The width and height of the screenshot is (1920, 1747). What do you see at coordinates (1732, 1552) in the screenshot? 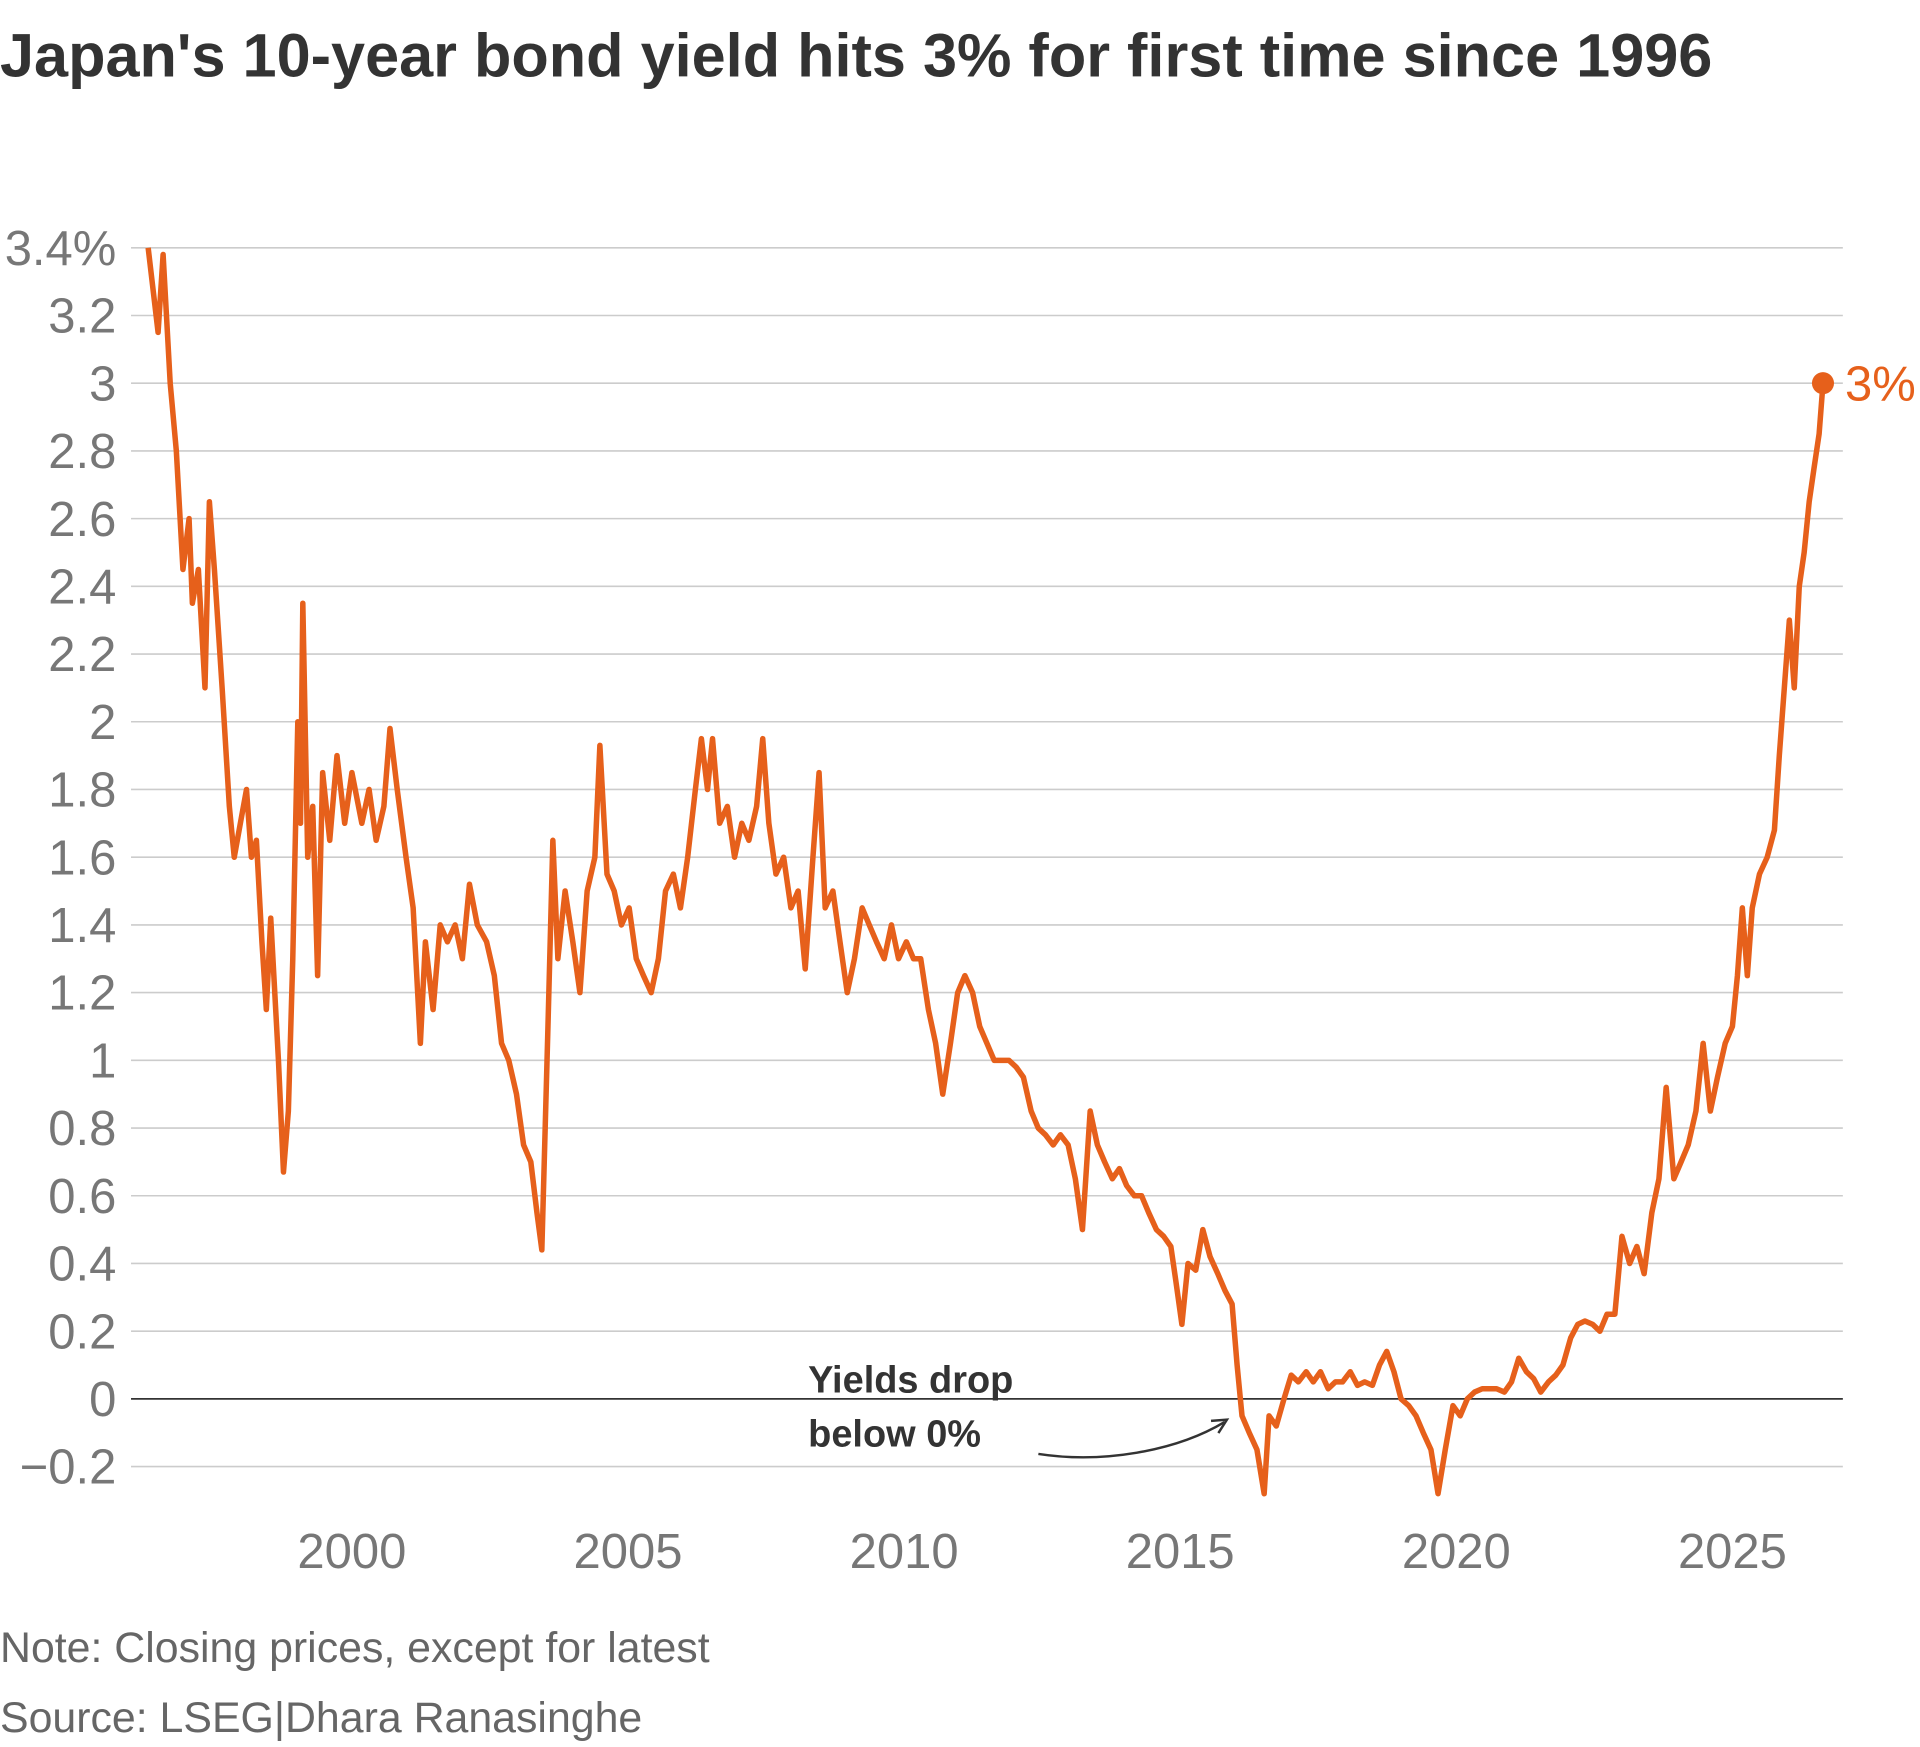
I see `x-tick-label: 2025` at bounding box center [1732, 1552].